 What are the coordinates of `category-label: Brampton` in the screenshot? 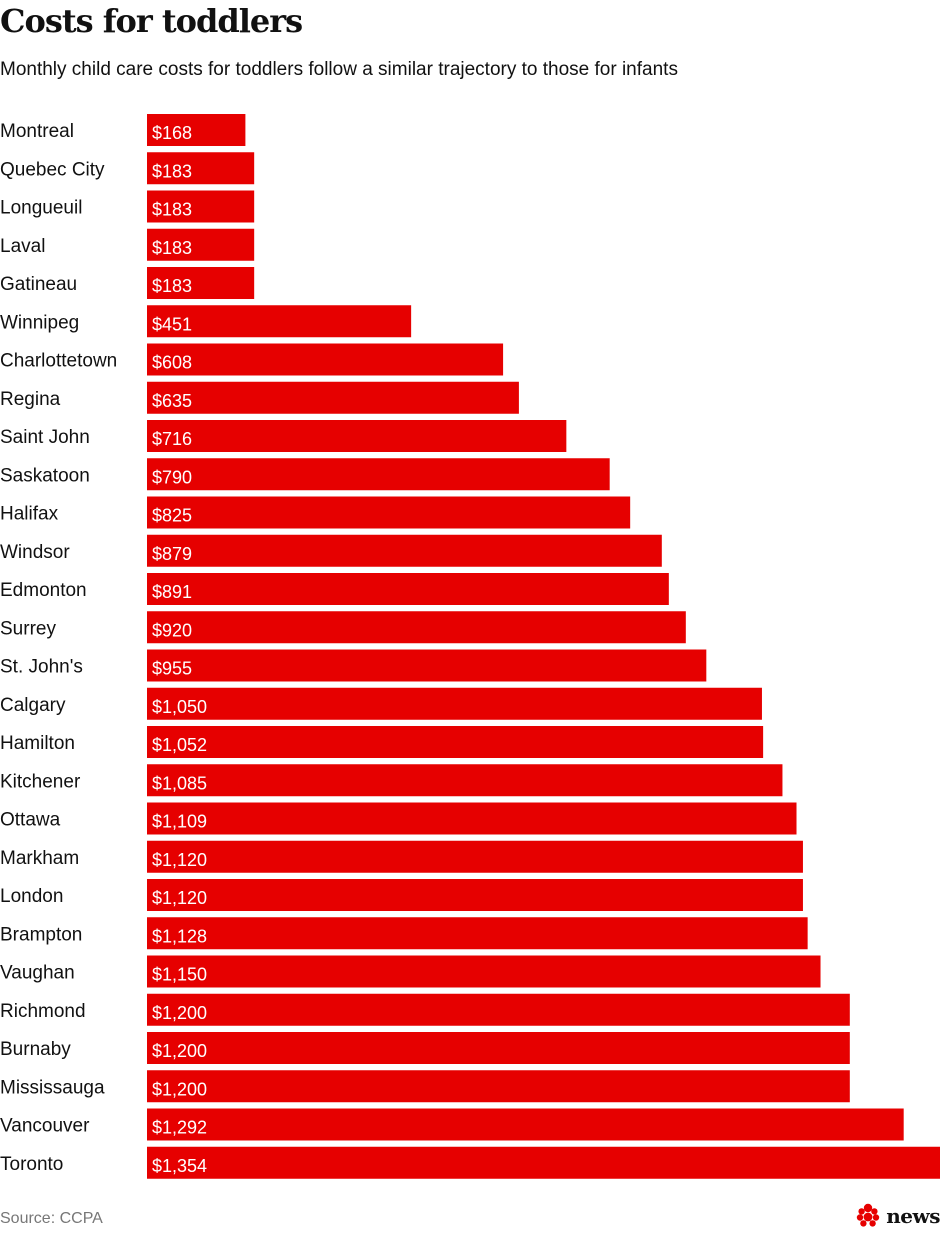 It's located at (41, 934).